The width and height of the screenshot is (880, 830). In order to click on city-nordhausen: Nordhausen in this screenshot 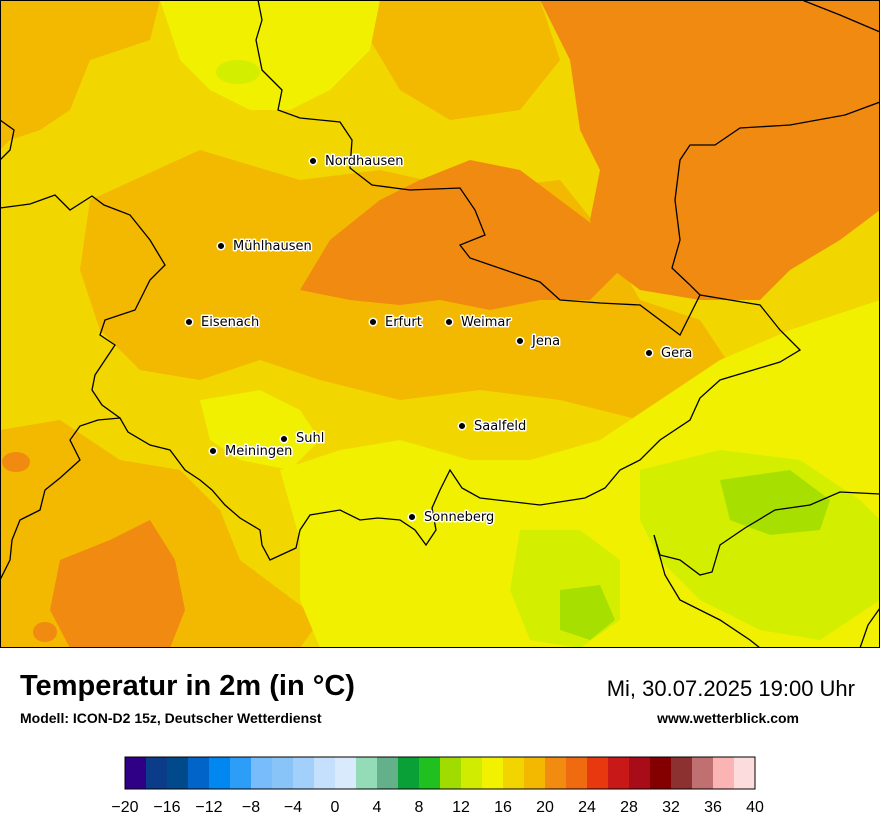, I will do `click(356, 162)`.